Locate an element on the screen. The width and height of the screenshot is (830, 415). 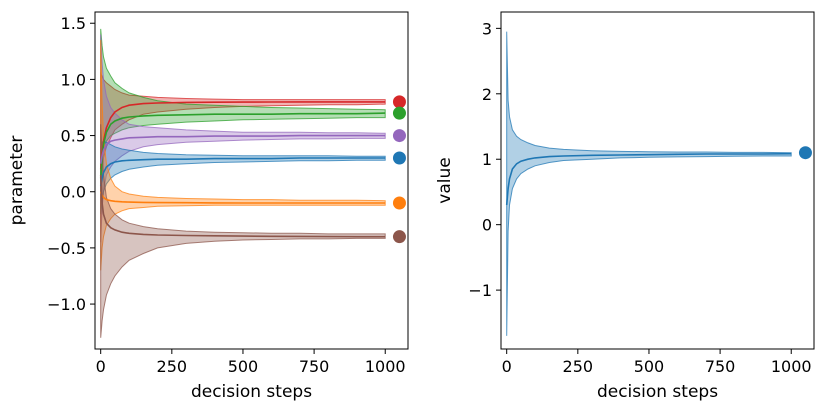
right-x-tick-label: 500 is located at coordinates (649, 366).